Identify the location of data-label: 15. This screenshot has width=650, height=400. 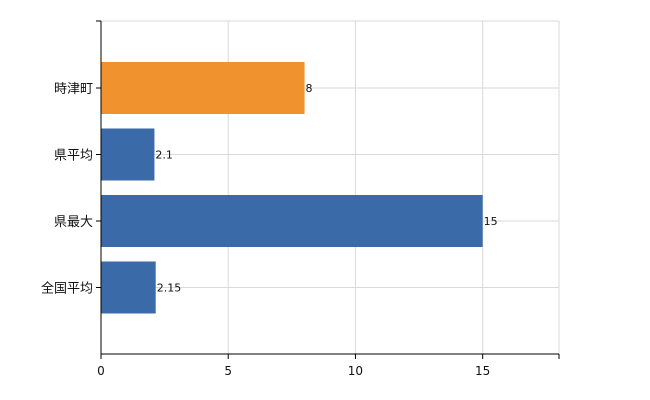
(491, 221).